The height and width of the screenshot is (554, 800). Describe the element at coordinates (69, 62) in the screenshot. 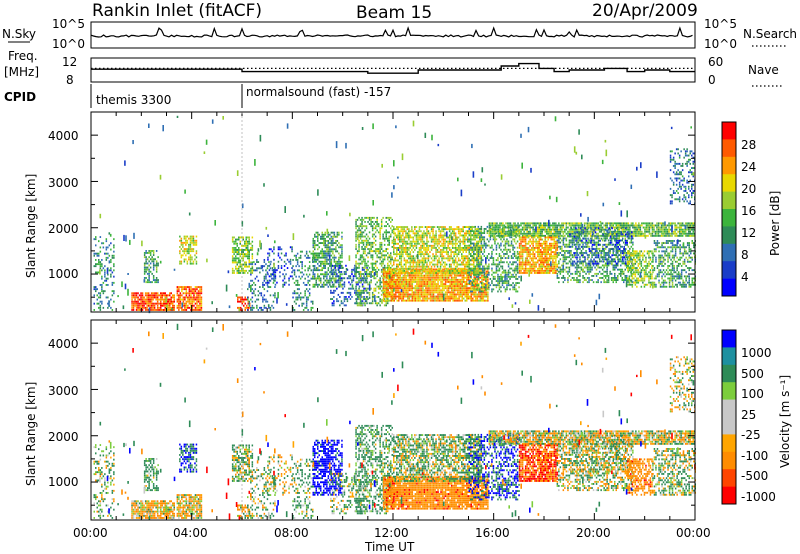

I see `freq-tick-top: 12` at that location.